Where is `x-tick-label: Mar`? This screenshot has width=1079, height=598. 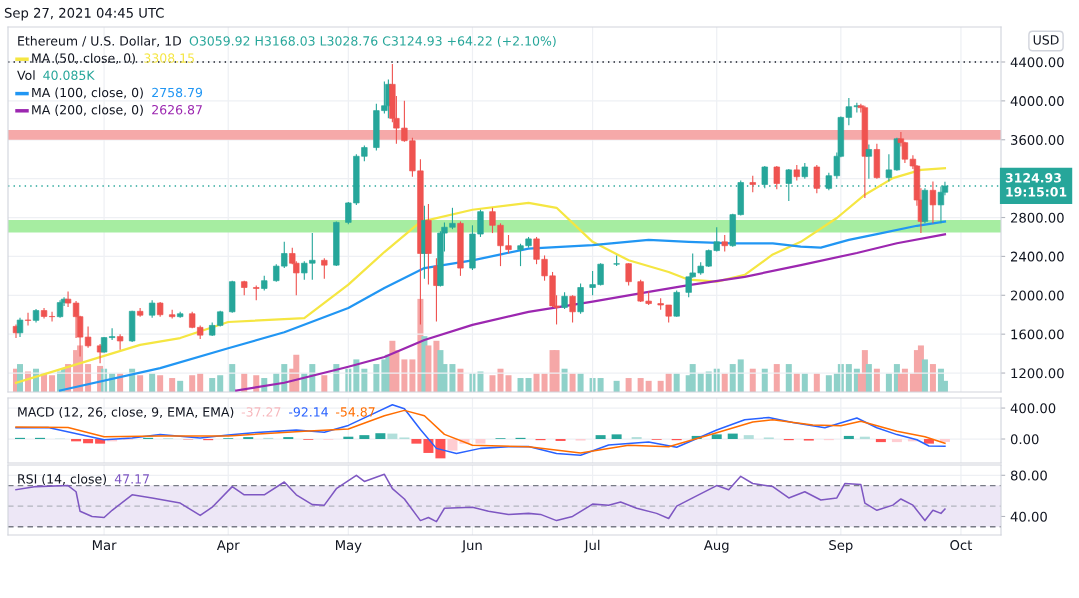
x-tick-label: Mar is located at coordinates (104, 545).